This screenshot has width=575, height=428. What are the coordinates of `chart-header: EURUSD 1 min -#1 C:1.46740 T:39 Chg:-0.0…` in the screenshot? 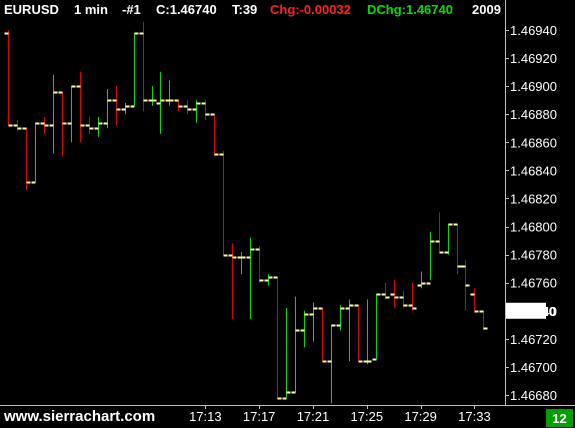 It's located at (252, 9).